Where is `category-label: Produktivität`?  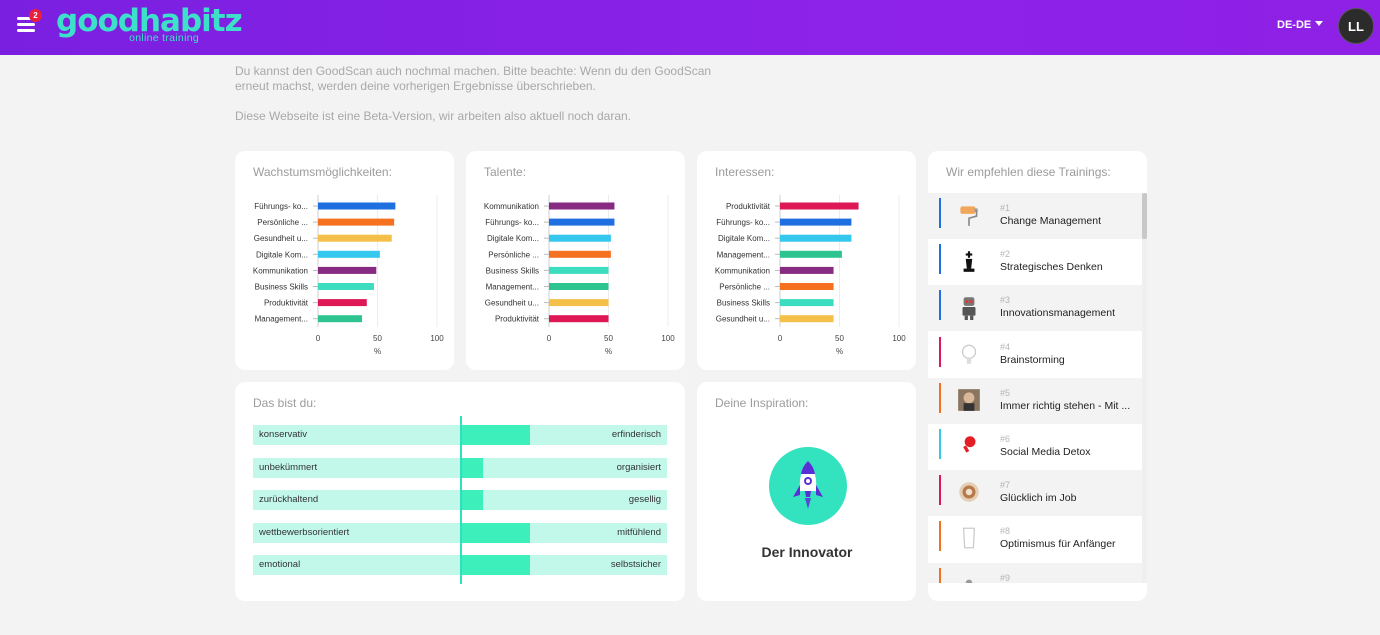 category-label: Produktivität is located at coordinates (748, 206).